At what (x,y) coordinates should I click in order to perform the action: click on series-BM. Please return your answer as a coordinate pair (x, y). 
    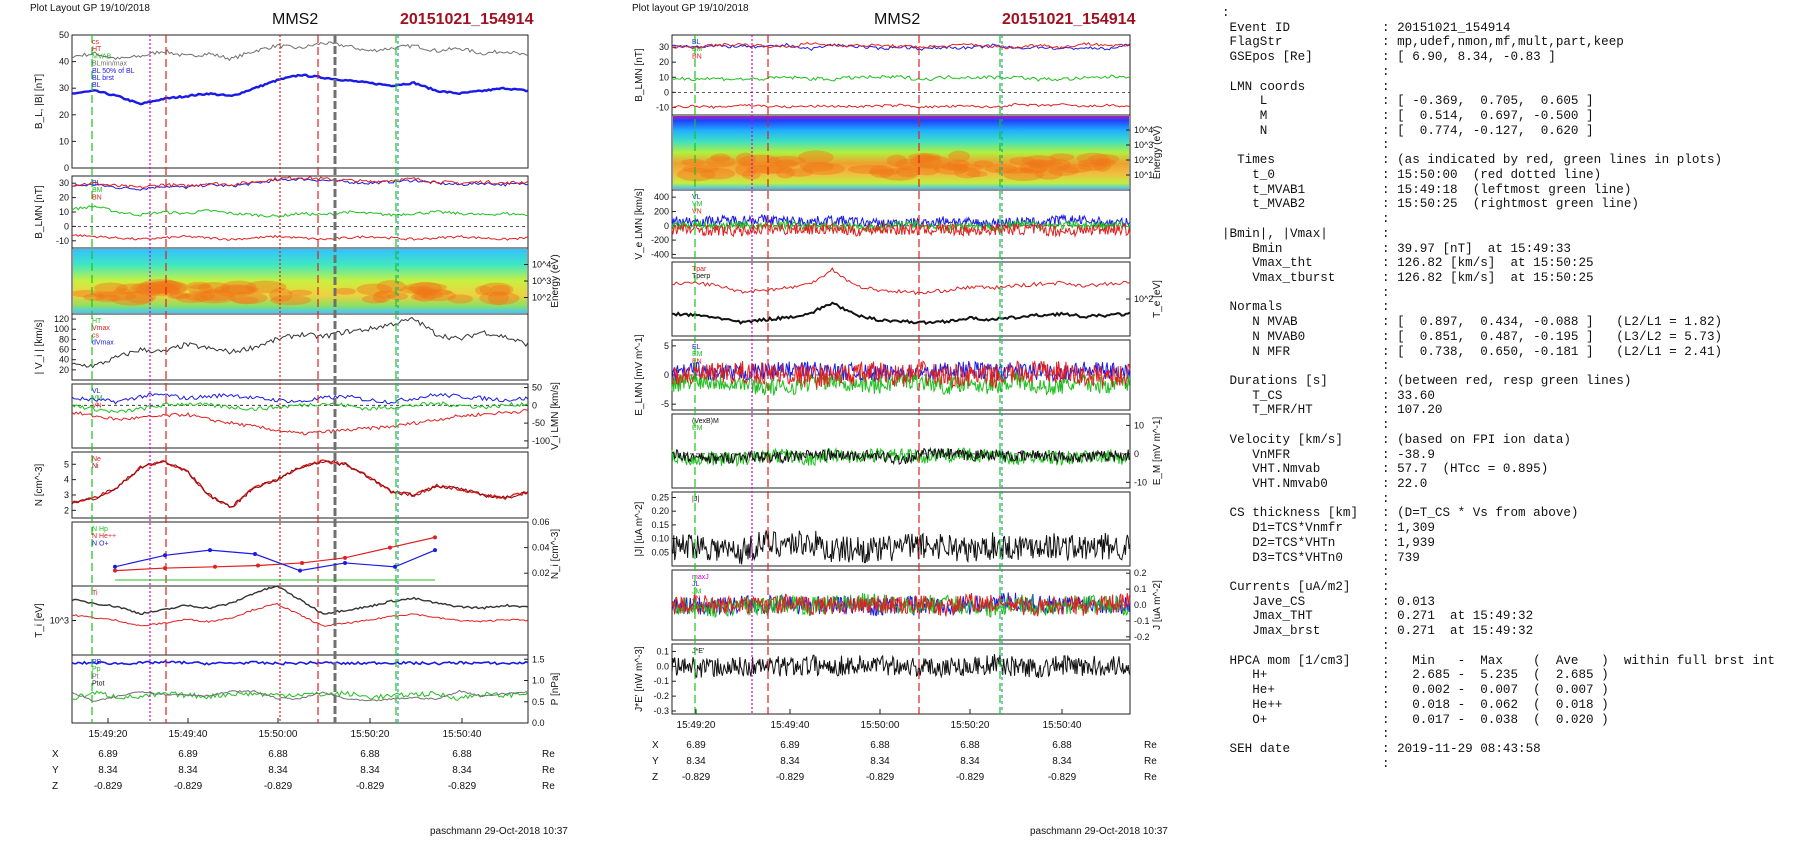
    Looking at the image, I should click on (300, 212).